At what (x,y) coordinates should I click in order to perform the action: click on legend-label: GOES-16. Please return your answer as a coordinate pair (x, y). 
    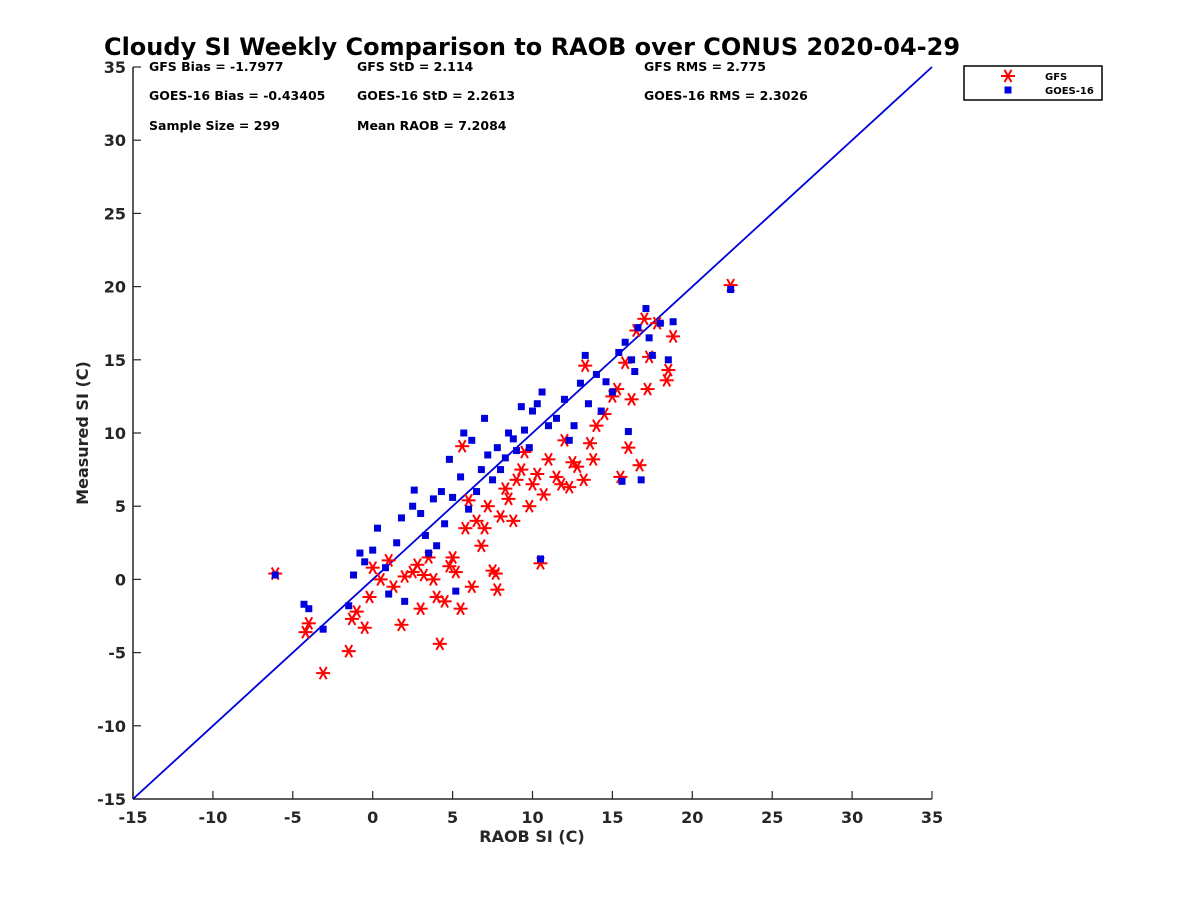
    Looking at the image, I should click on (1069, 91).